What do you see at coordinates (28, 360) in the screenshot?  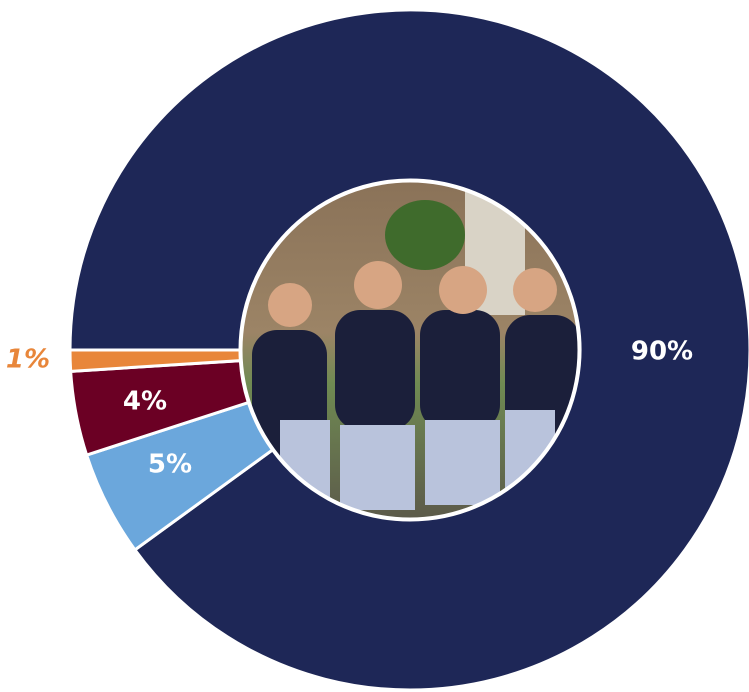 I see `value-label: 1%` at bounding box center [28, 360].